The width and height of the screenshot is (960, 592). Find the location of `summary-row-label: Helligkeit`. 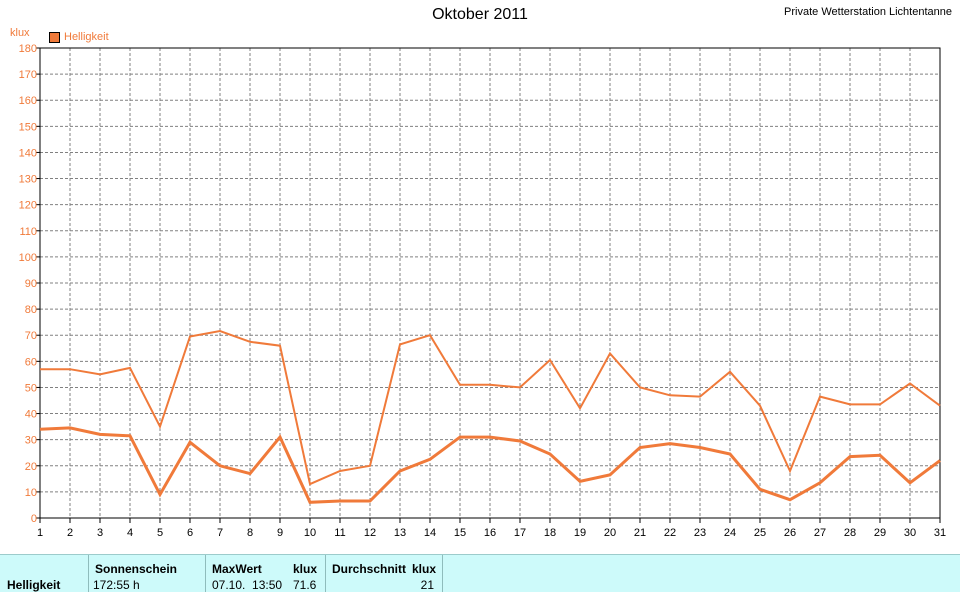

summary-row-label: Helligkeit is located at coordinates (34, 585).